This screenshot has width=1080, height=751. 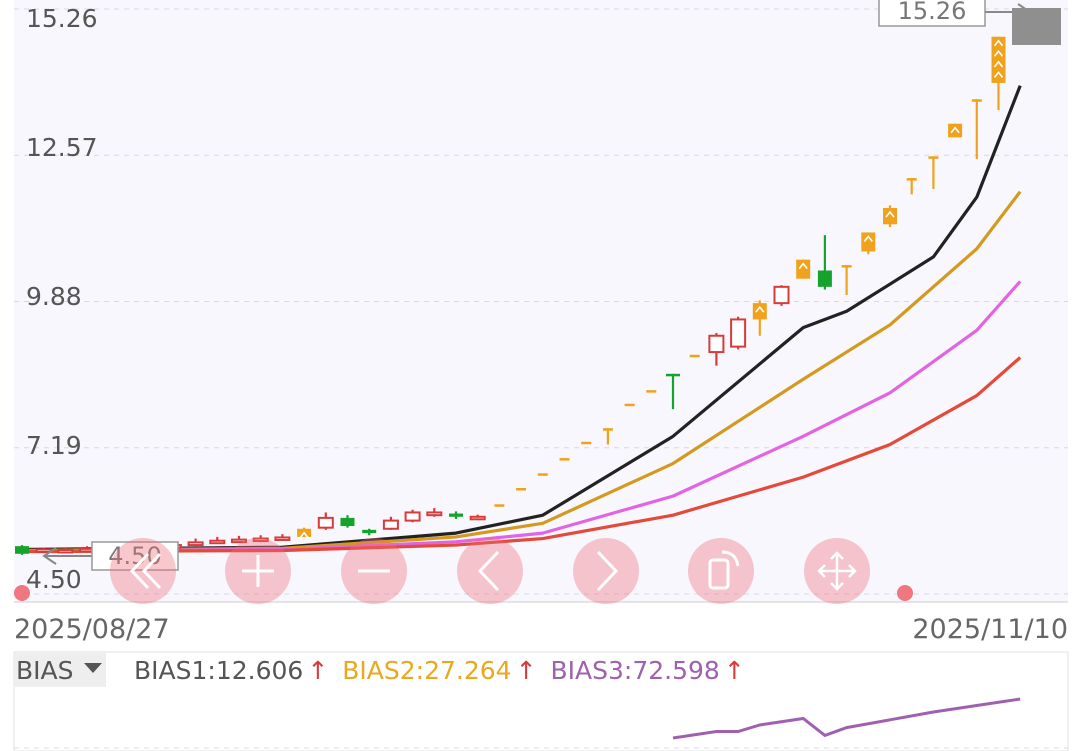 What do you see at coordinates (635, 670) in the screenshot?
I see `bias3-label: BIAS3:72.598` at bounding box center [635, 670].